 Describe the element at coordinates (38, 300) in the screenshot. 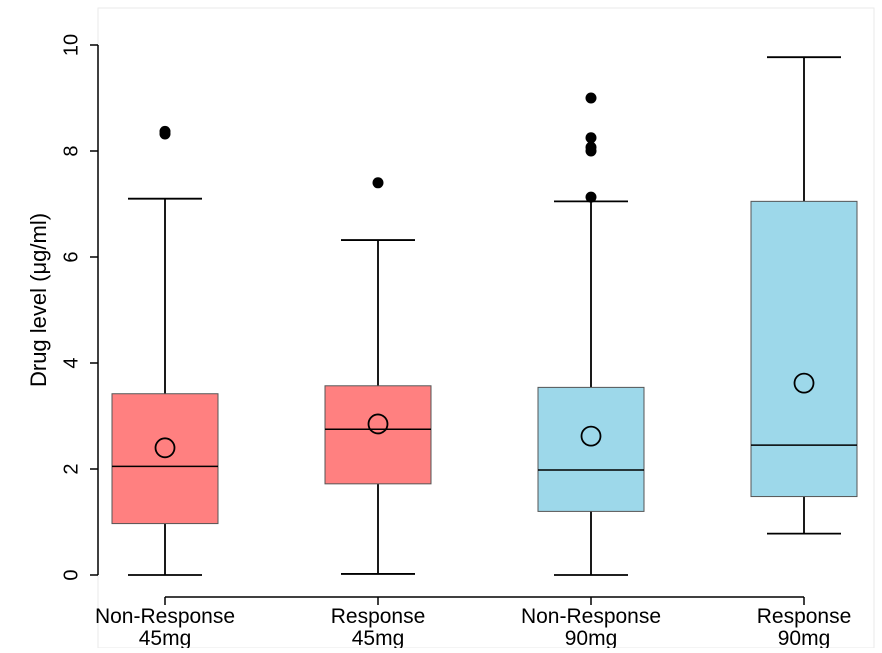

I see `y-axis-label: Drug level (μg/ml)` at that location.